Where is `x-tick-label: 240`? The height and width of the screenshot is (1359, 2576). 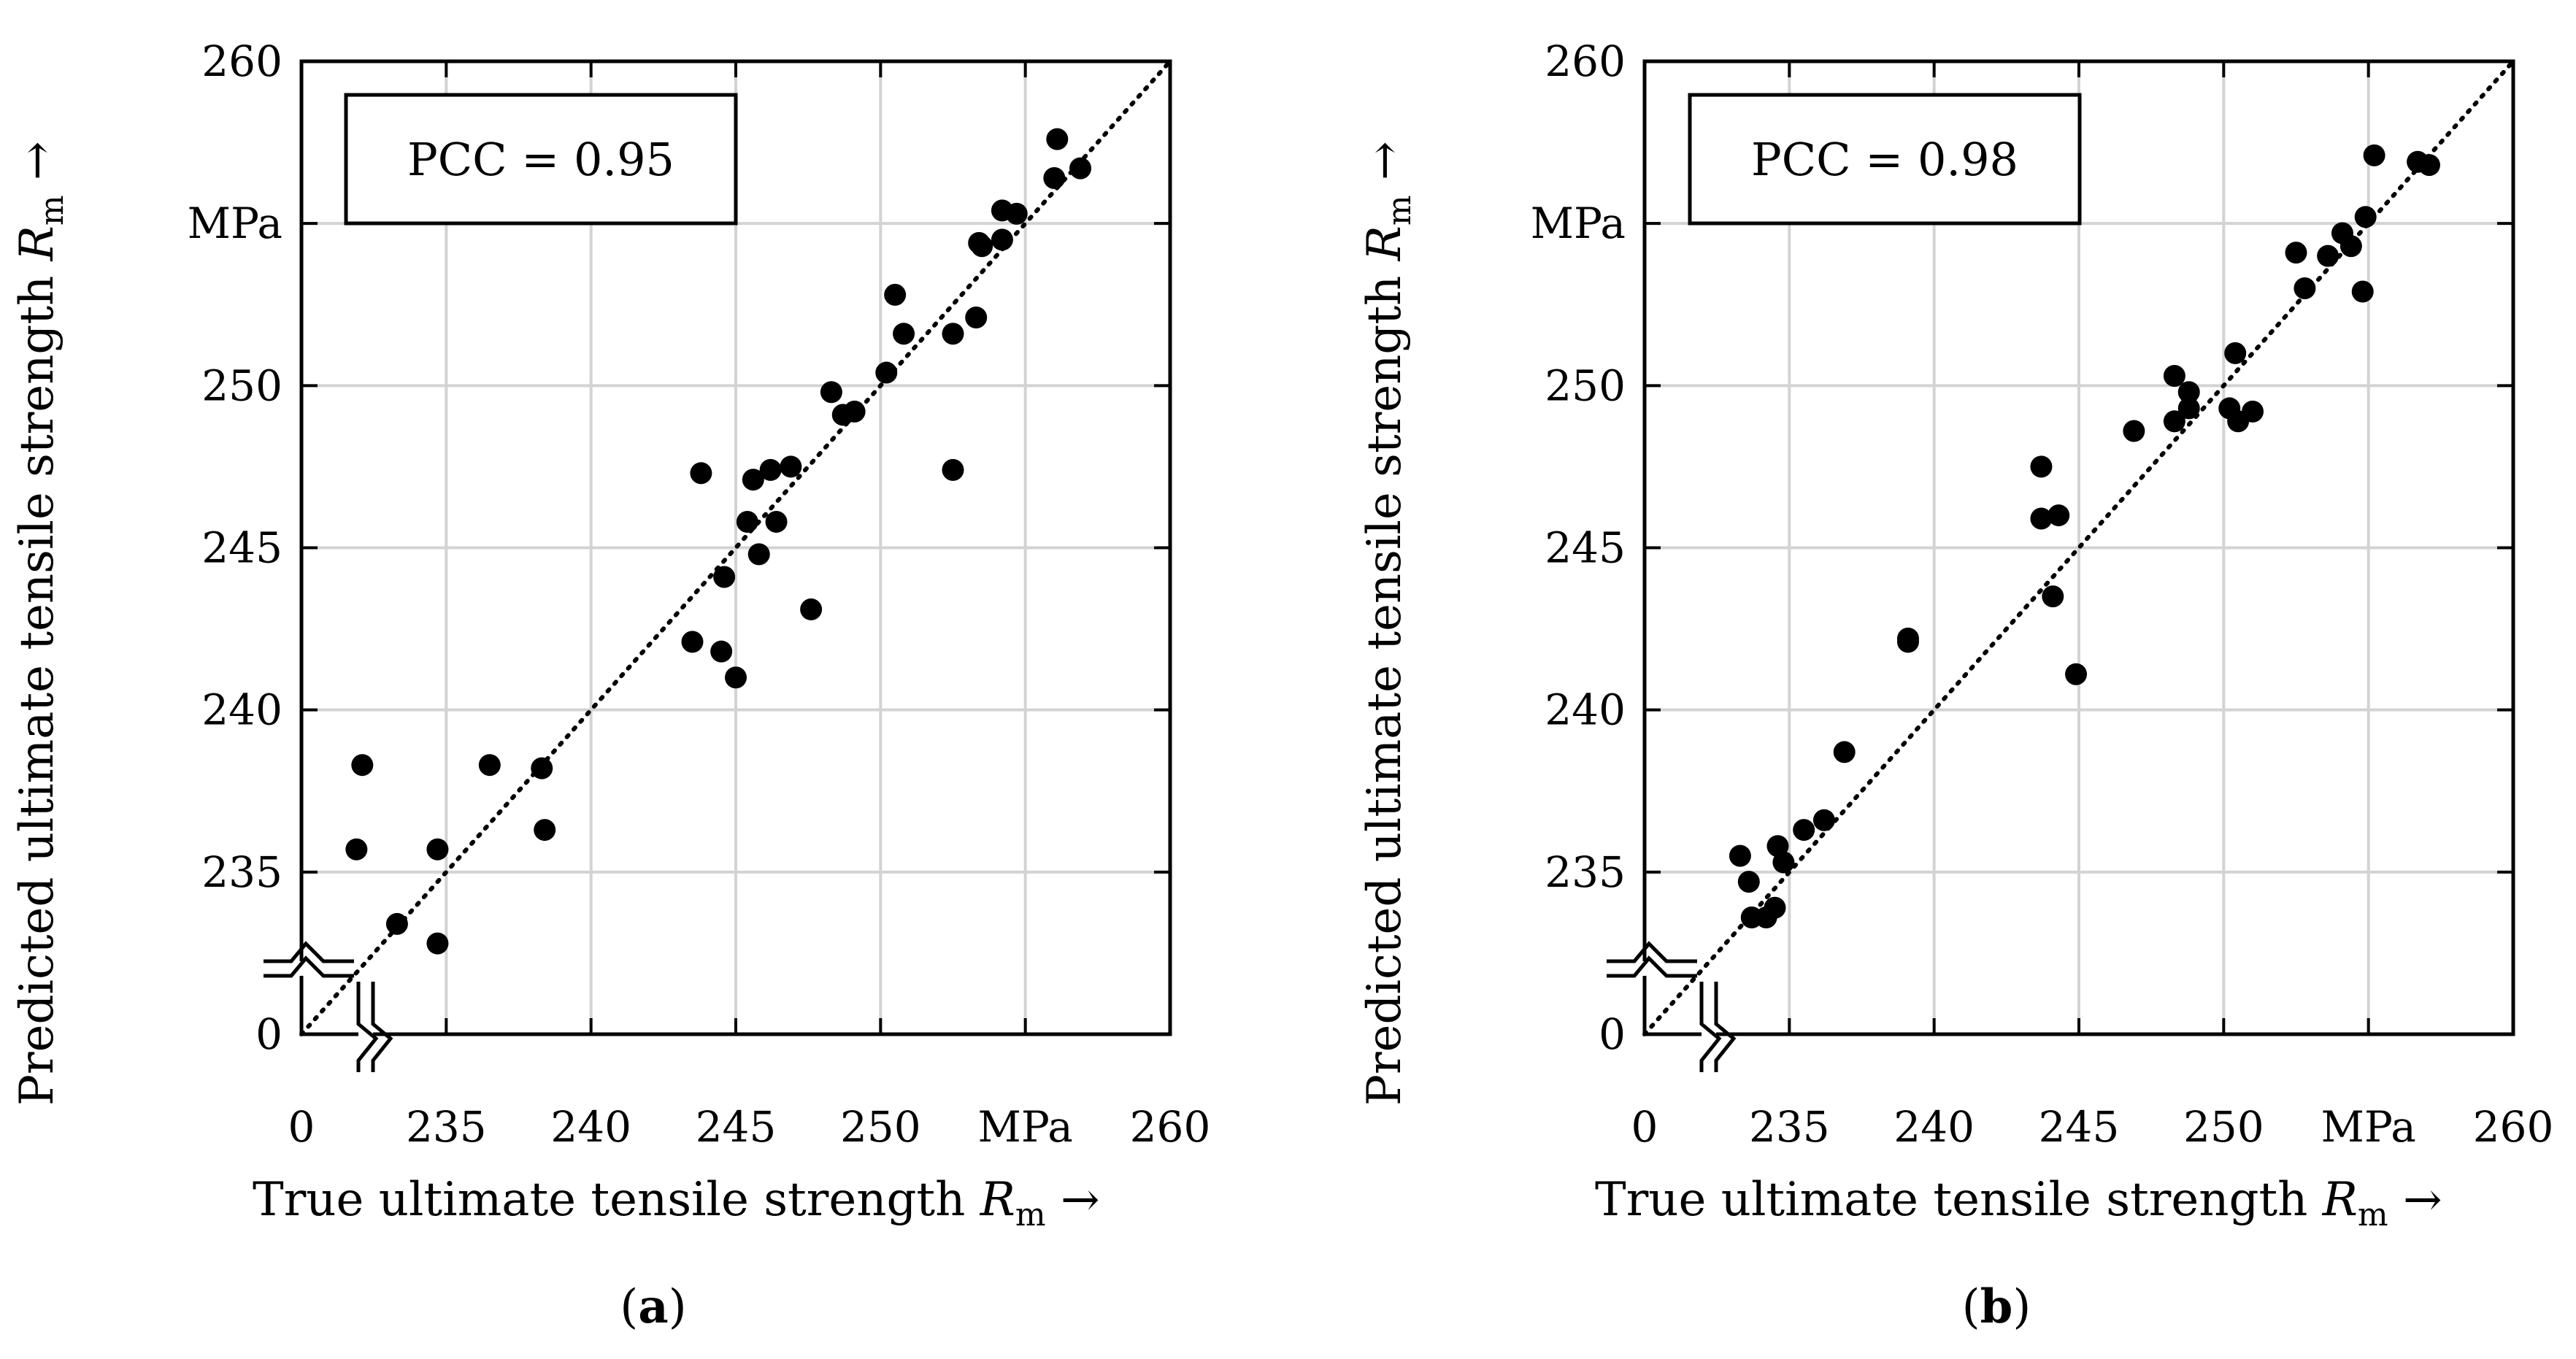
x-tick-label: 240 is located at coordinates (1934, 1127).